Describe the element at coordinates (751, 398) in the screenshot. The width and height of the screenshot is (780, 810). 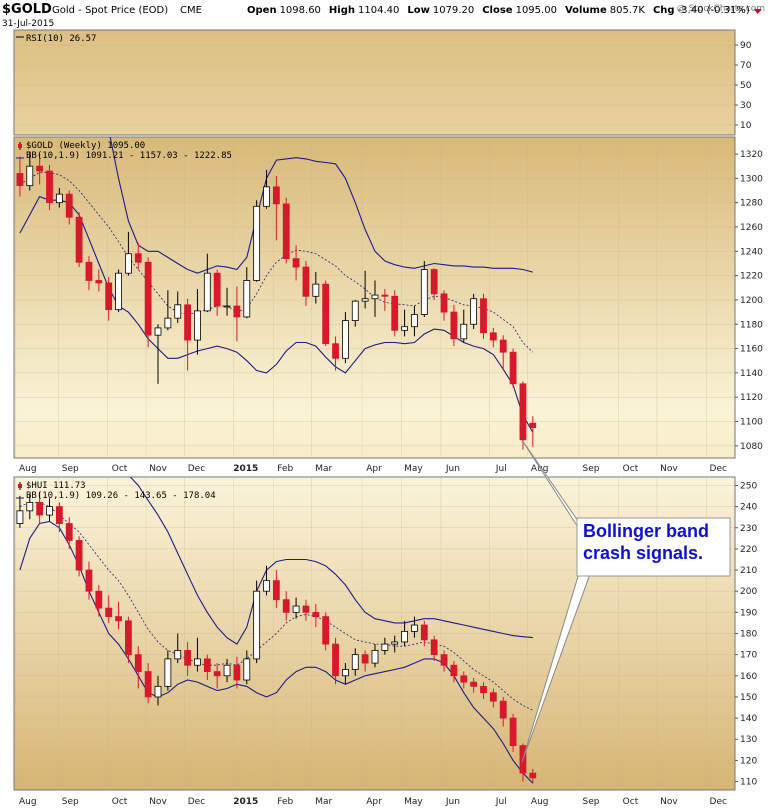
I see `y-tick-label: 1120` at that location.